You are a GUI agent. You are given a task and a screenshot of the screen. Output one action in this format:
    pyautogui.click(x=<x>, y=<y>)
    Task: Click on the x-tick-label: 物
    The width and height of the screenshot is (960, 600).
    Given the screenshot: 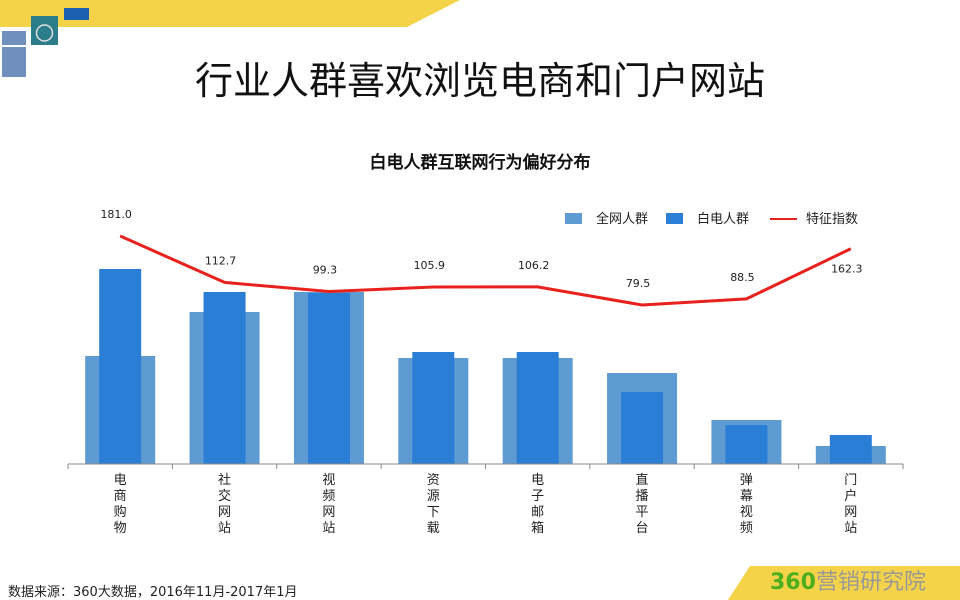 What is the action you would take?
    pyautogui.click(x=120, y=528)
    